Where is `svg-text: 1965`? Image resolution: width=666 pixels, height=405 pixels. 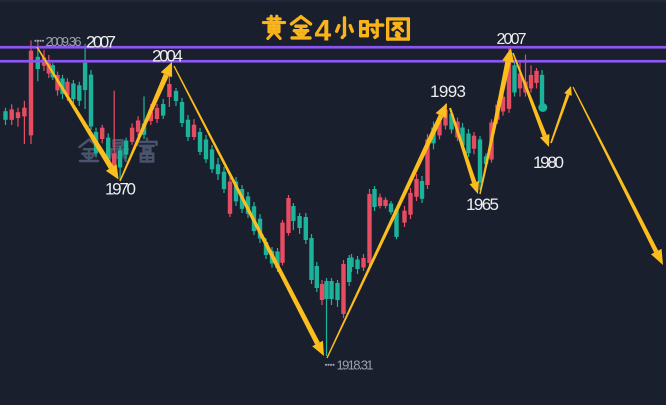
svg-text: 1965 is located at coordinates (482, 204).